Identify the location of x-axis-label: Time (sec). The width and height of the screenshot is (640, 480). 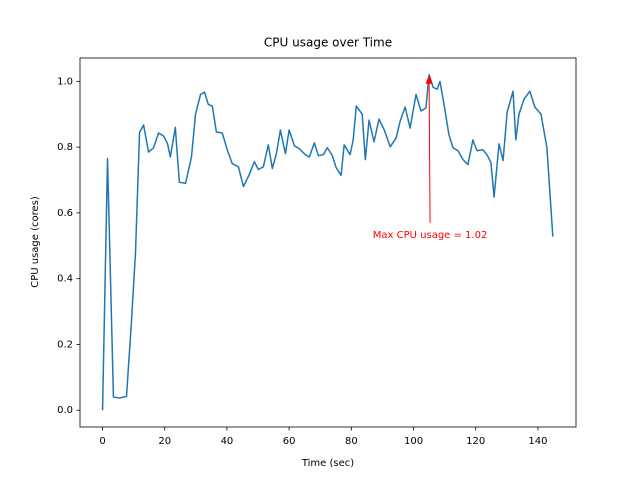
(327, 463).